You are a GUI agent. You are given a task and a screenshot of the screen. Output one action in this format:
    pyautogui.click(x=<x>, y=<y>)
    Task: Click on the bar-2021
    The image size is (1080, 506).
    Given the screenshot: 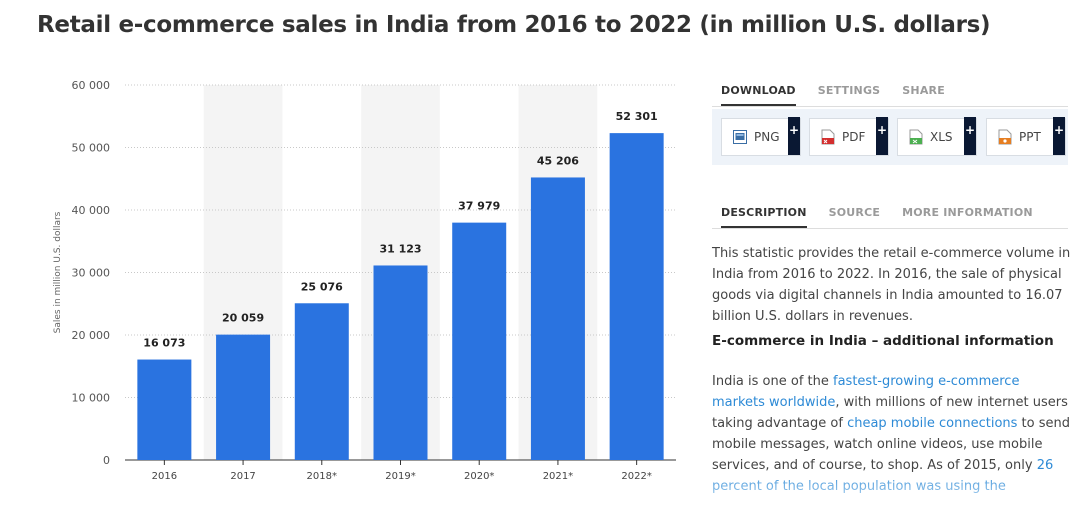 What is the action you would take?
    pyautogui.click(x=557, y=318)
    